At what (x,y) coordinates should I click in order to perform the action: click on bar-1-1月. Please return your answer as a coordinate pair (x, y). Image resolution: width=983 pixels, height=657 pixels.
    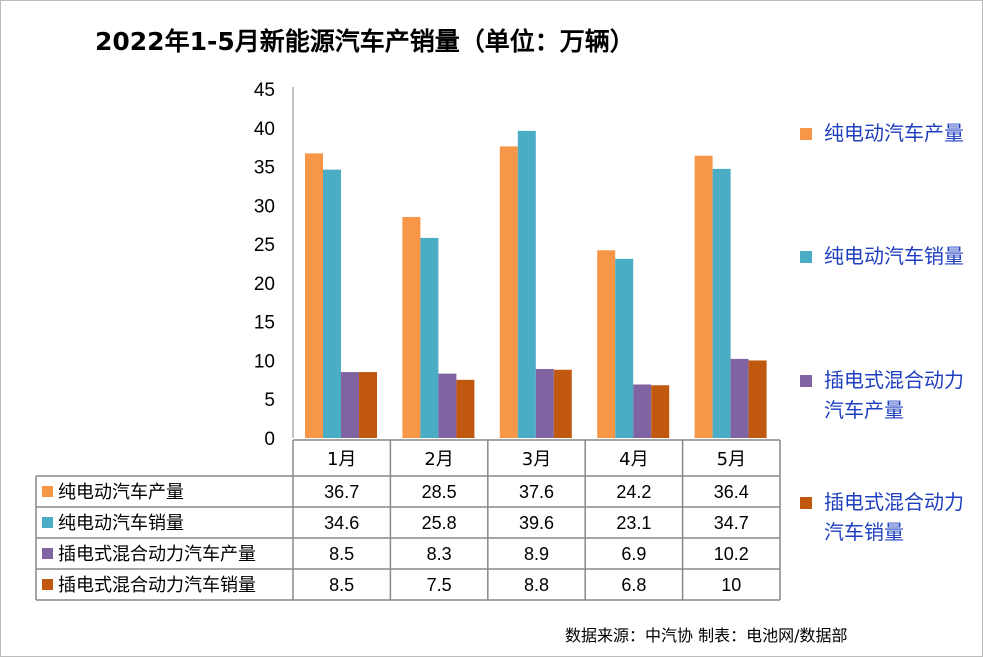
    Looking at the image, I should click on (314, 296).